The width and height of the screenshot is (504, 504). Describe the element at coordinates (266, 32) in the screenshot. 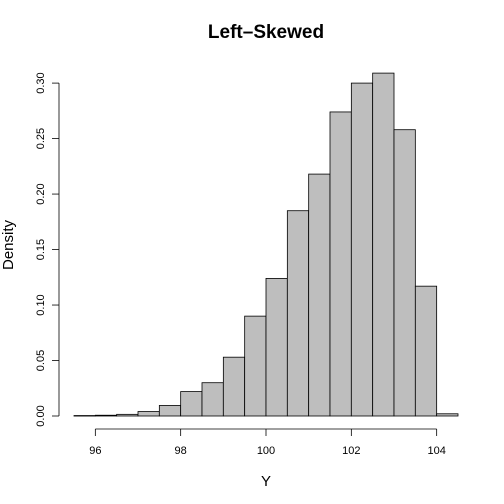

I see `chart-title: Left–Skewed` at that location.